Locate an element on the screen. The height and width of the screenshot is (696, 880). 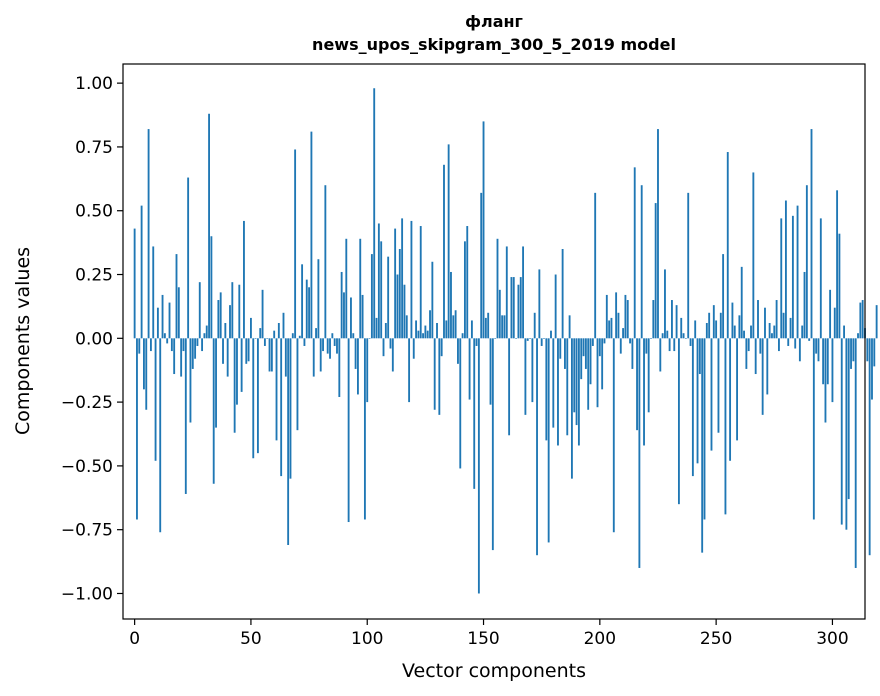
y-tick-label: −1.00 is located at coordinates (87, 594).